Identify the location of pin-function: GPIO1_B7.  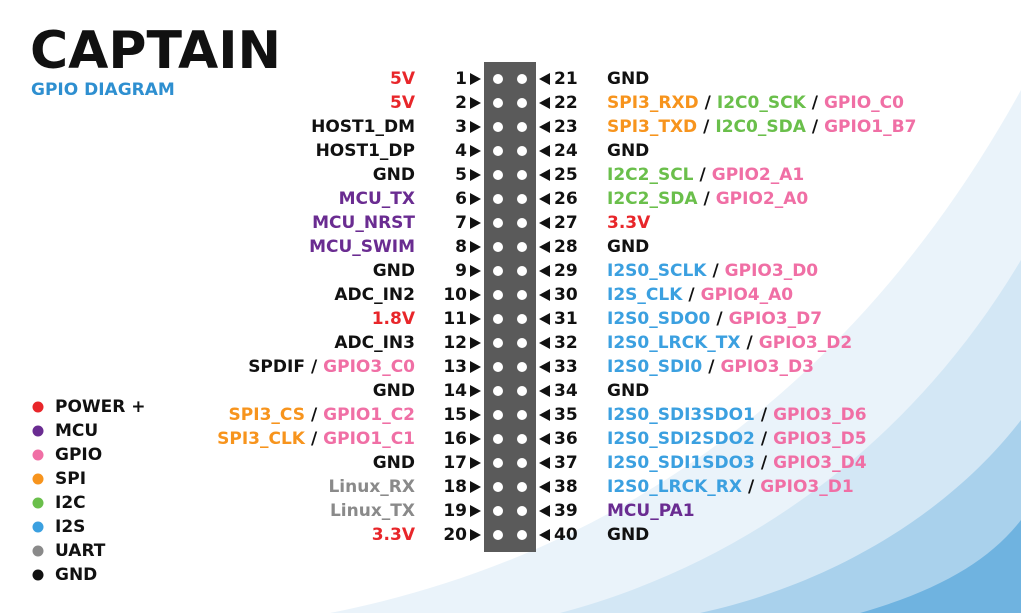
(870, 127).